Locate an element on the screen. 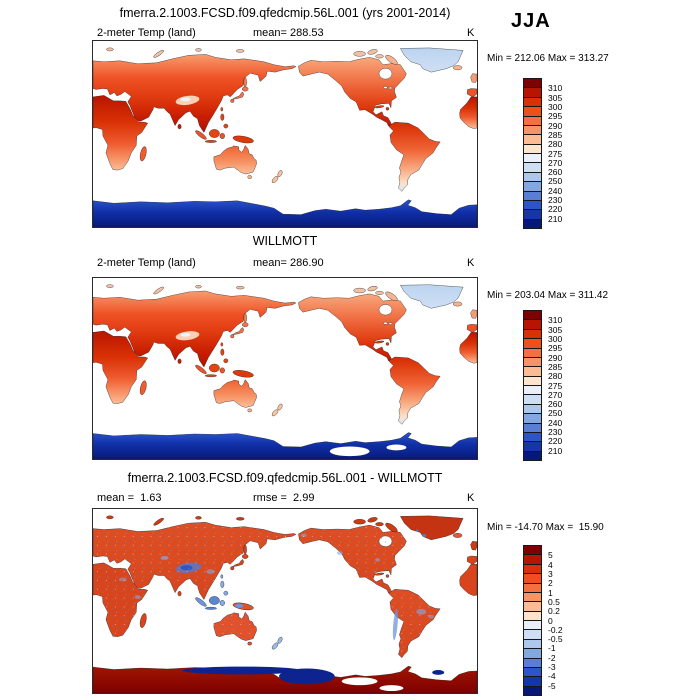 The width and height of the screenshot is (700, 700). minmax-label: Min = -14.70 Max = 15.90 is located at coordinates (545, 527).